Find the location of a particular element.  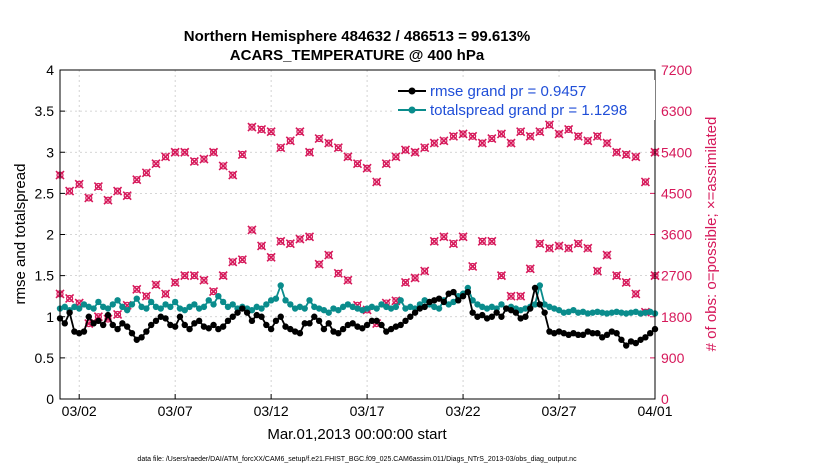

right-tick-label: 900 is located at coordinates (673, 358).